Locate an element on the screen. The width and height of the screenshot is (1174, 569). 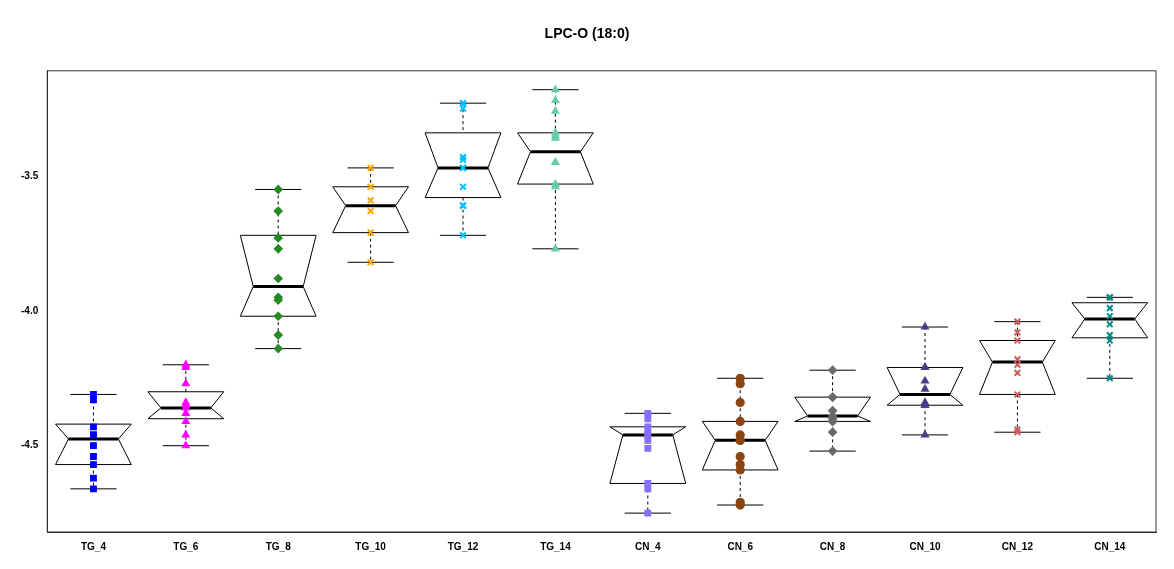
x-tick-label: TG_6 is located at coordinates (186, 546).